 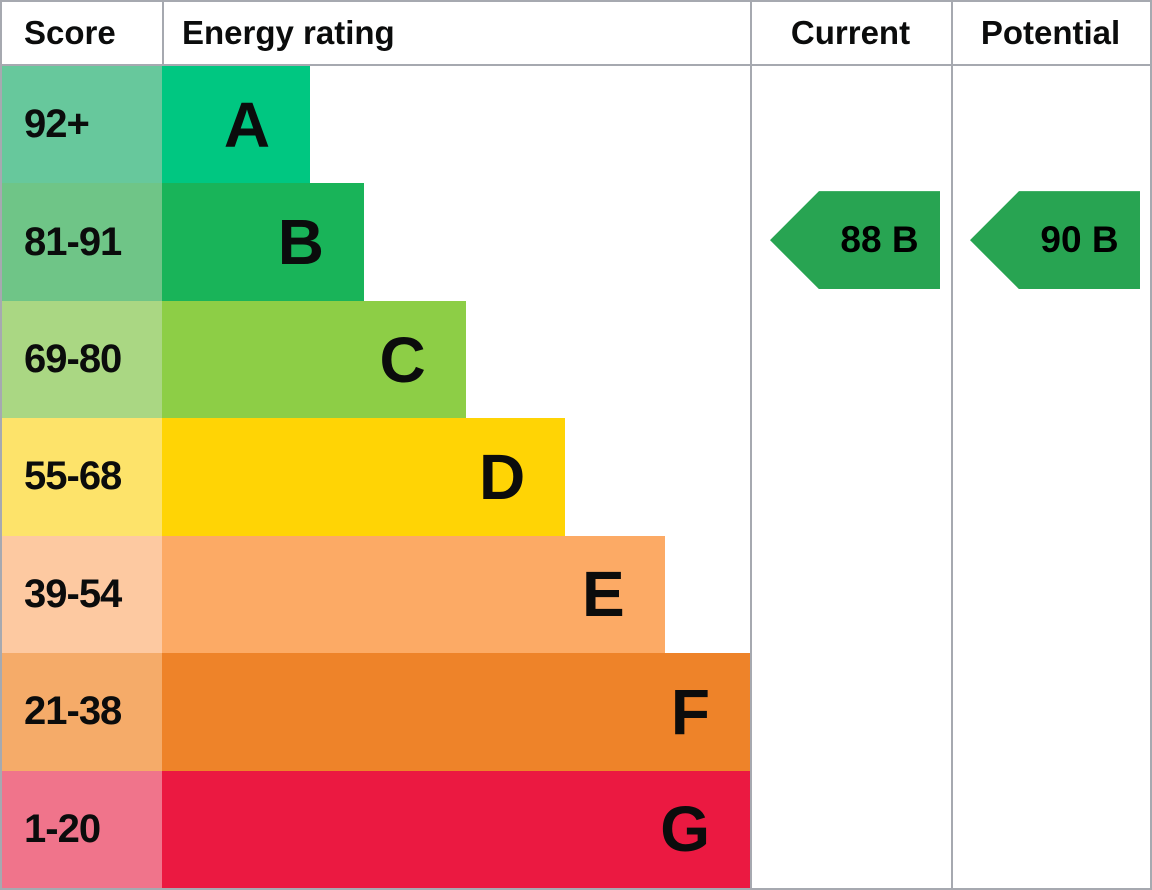 I want to click on current-rating-arrow: 88 B, so click(x=855, y=240).